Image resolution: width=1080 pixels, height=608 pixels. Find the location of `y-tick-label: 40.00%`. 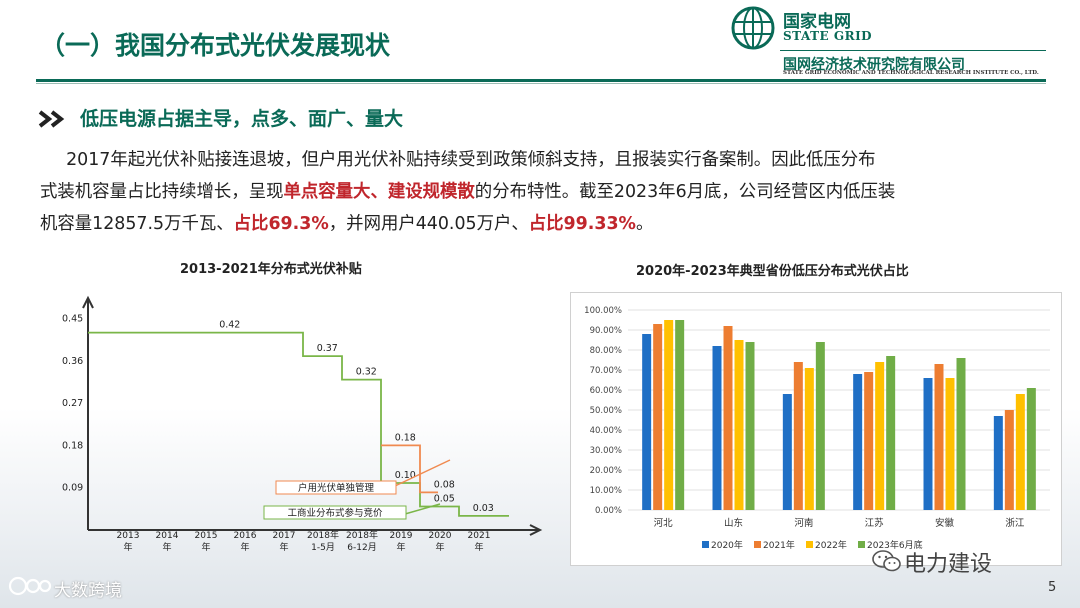

y-tick-label: 40.00% is located at coordinates (606, 431).